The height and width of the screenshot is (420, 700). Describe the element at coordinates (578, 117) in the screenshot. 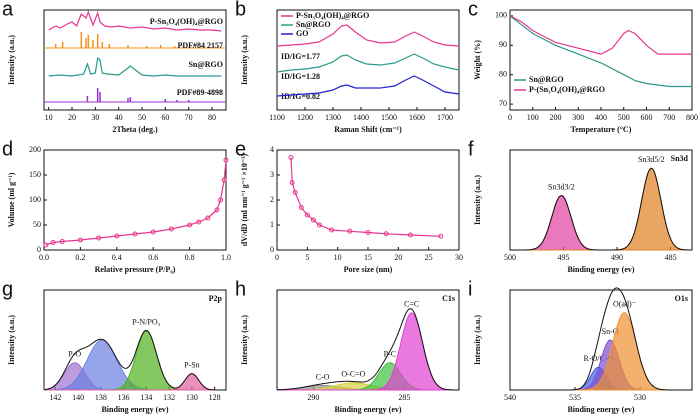

I see `x-tick-label: 300` at that location.